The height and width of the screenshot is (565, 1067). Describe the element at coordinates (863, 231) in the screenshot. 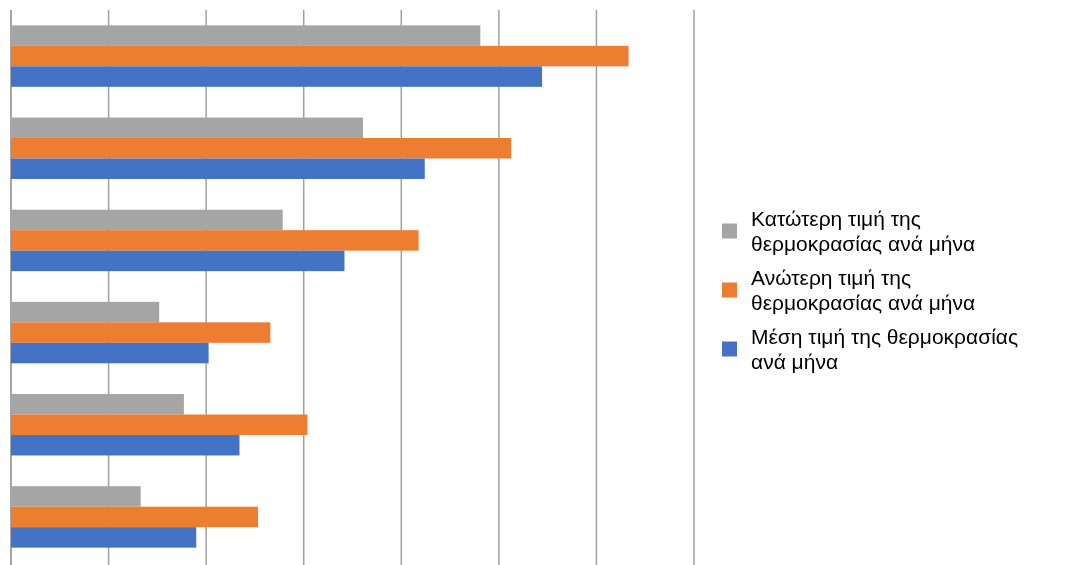

I see `legend-label: Κατώτερη τιμή της θερμοκρασίας ανά μήνα` at that location.